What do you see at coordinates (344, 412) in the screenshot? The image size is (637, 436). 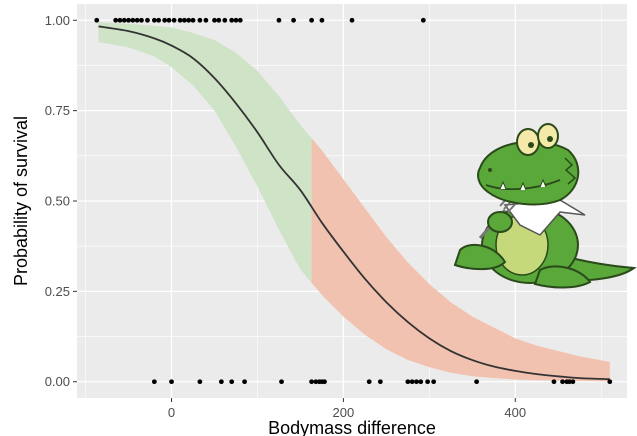 I see `x-tick-label: 200` at bounding box center [344, 412].